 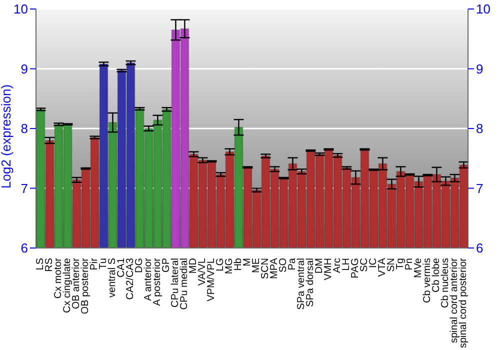 I want to click on y-tick-label: 6, so click(x=24, y=248).